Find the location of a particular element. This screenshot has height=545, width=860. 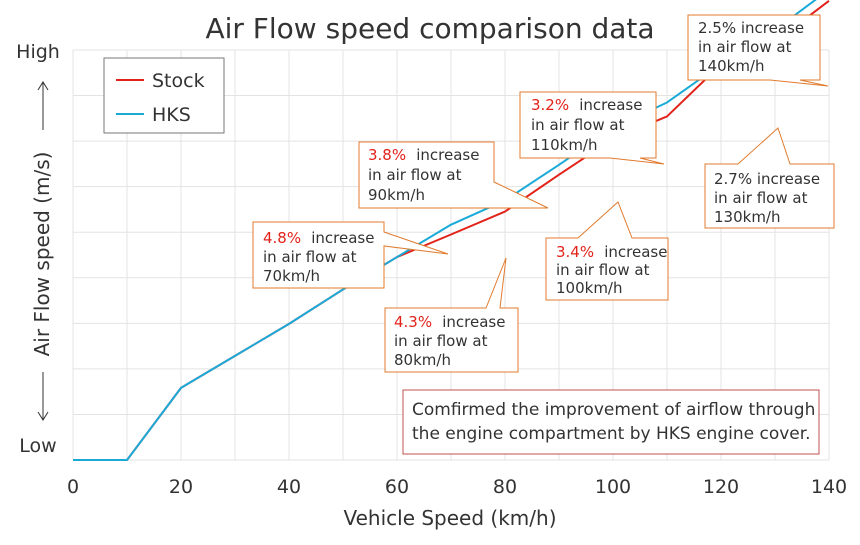

callout-80-line1: 4.3% increase is located at coordinates (449, 321).